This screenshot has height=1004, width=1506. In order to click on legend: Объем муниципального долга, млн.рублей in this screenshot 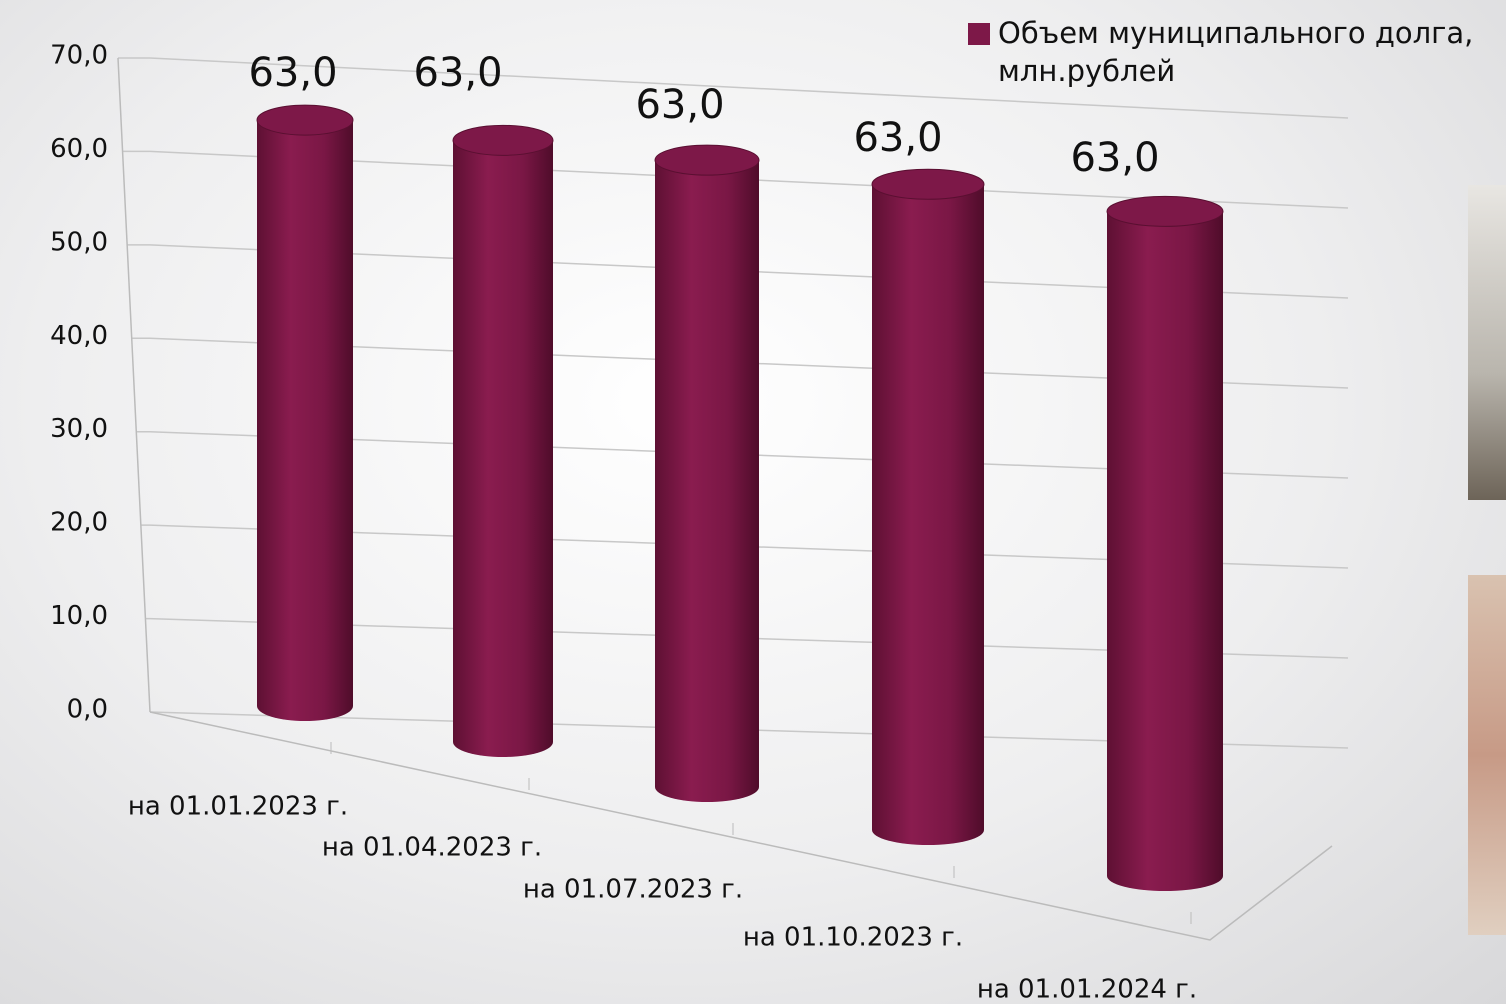, I will do `click(1233, 52)`.